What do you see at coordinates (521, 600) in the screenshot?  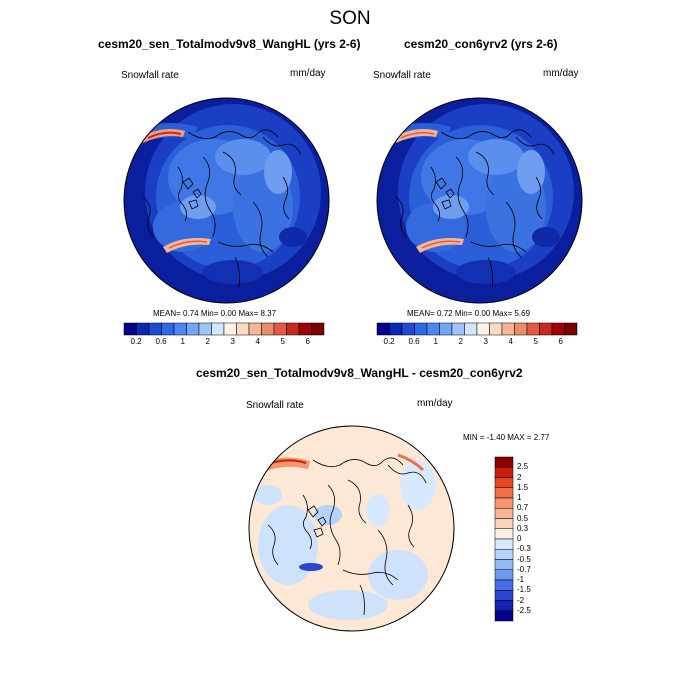 I see `diff-colorbar-tick-label: -2` at bounding box center [521, 600].